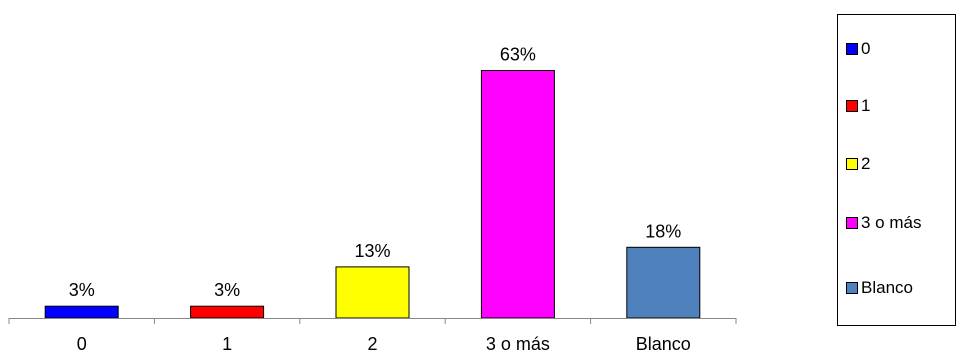 The image size is (966, 359). I want to click on legend-label: 1, so click(866, 105).